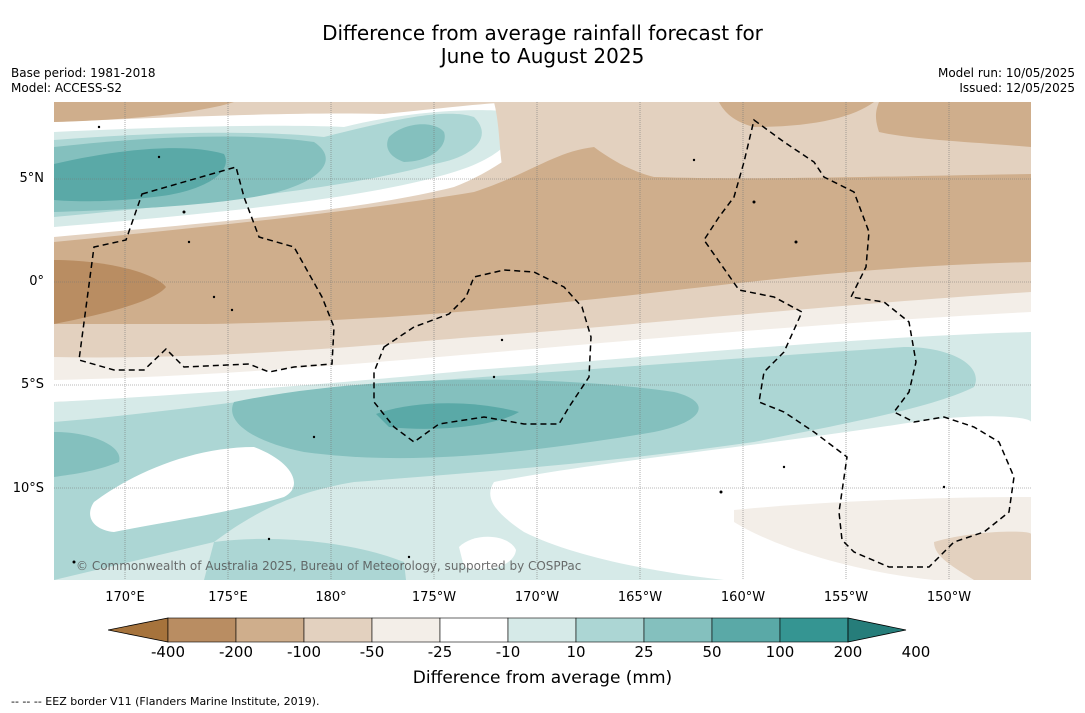 This screenshot has height=713, width=1085. I want to click on lon-label-155w: 155°W, so click(846, 597).